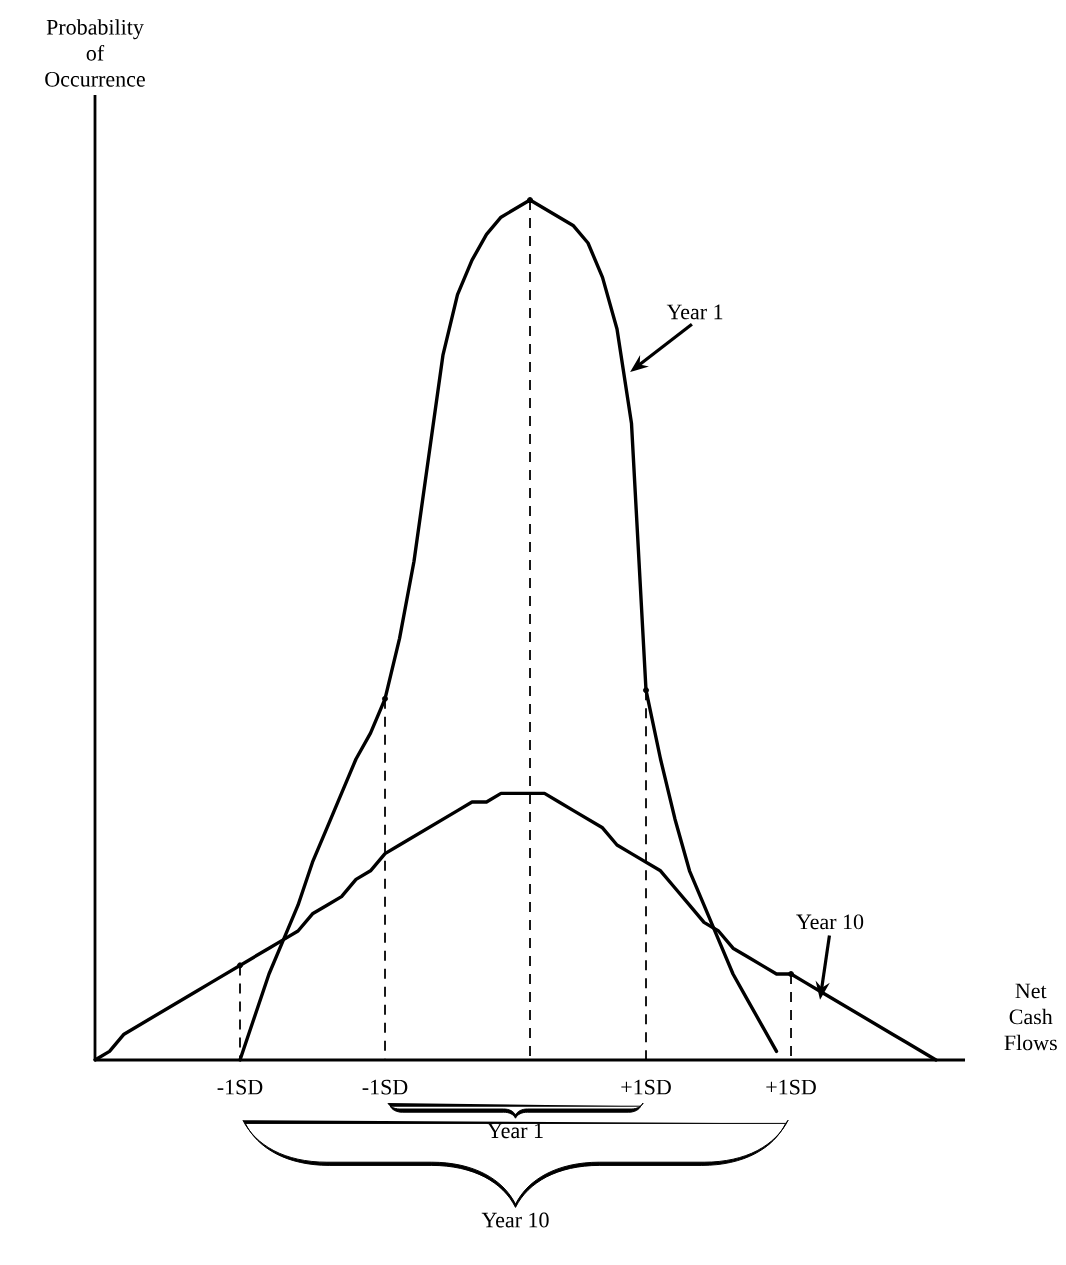 This screenshot has height=1265, width=1066. I want to click on text: Year 1, so click(515, 1131).